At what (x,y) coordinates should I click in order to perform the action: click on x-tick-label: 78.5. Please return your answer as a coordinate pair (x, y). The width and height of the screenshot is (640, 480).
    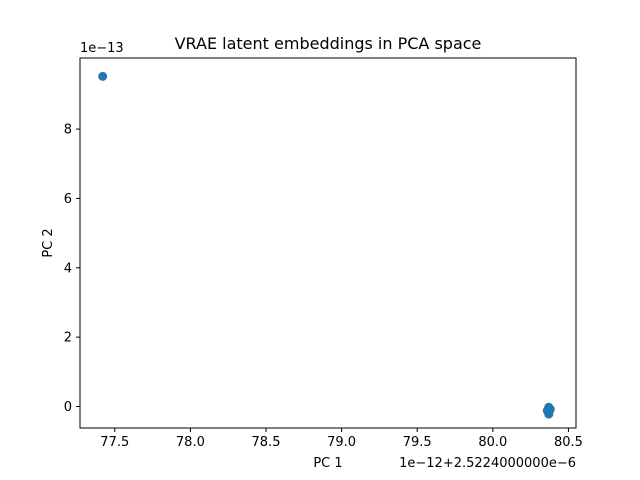
    Looking at the image, I should click on (266, 442).